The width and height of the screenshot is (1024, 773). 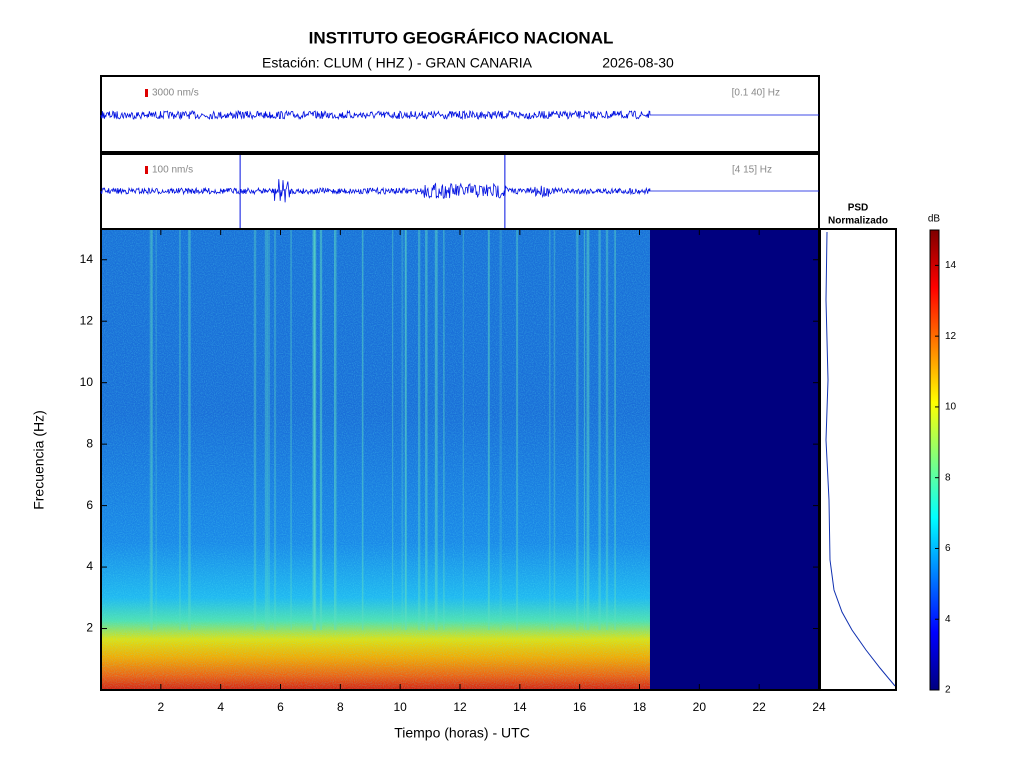 I want to click on trace-scale: 3000 nm/s, so click(x=175, y=93).